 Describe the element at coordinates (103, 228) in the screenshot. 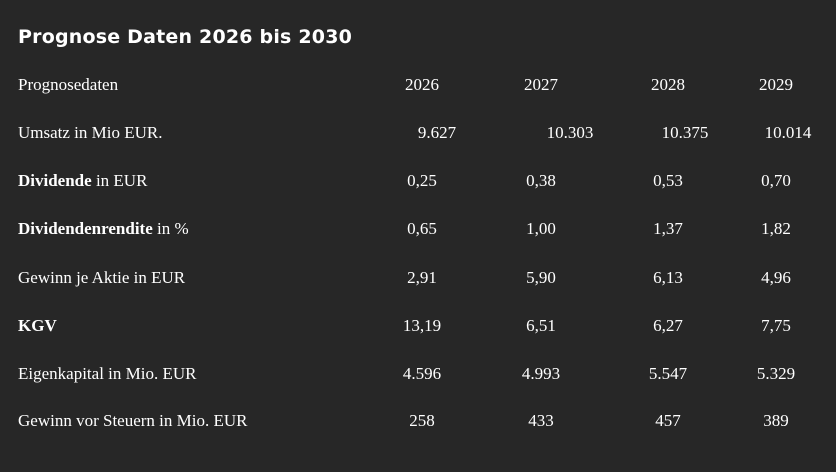

I see `row-label: Dividendenrendite in %` at that location.